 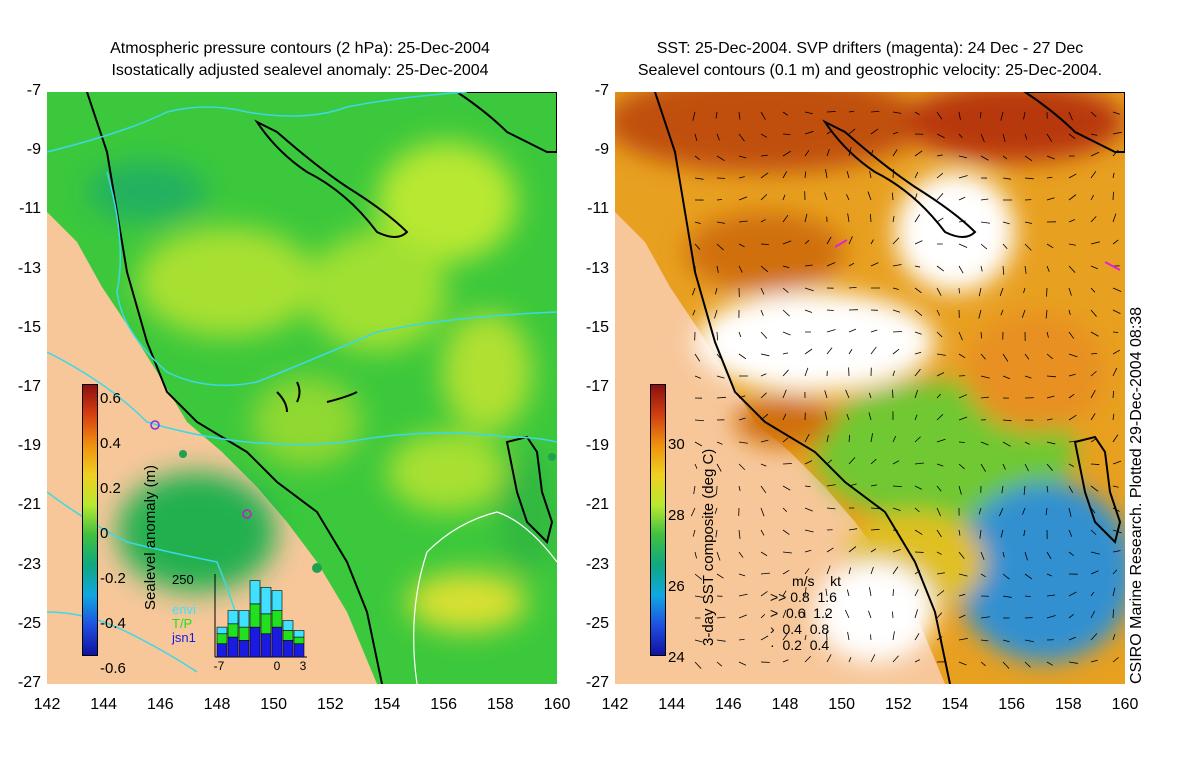 I want to click on inset-xtick: 0, so click(x=277, y=665).